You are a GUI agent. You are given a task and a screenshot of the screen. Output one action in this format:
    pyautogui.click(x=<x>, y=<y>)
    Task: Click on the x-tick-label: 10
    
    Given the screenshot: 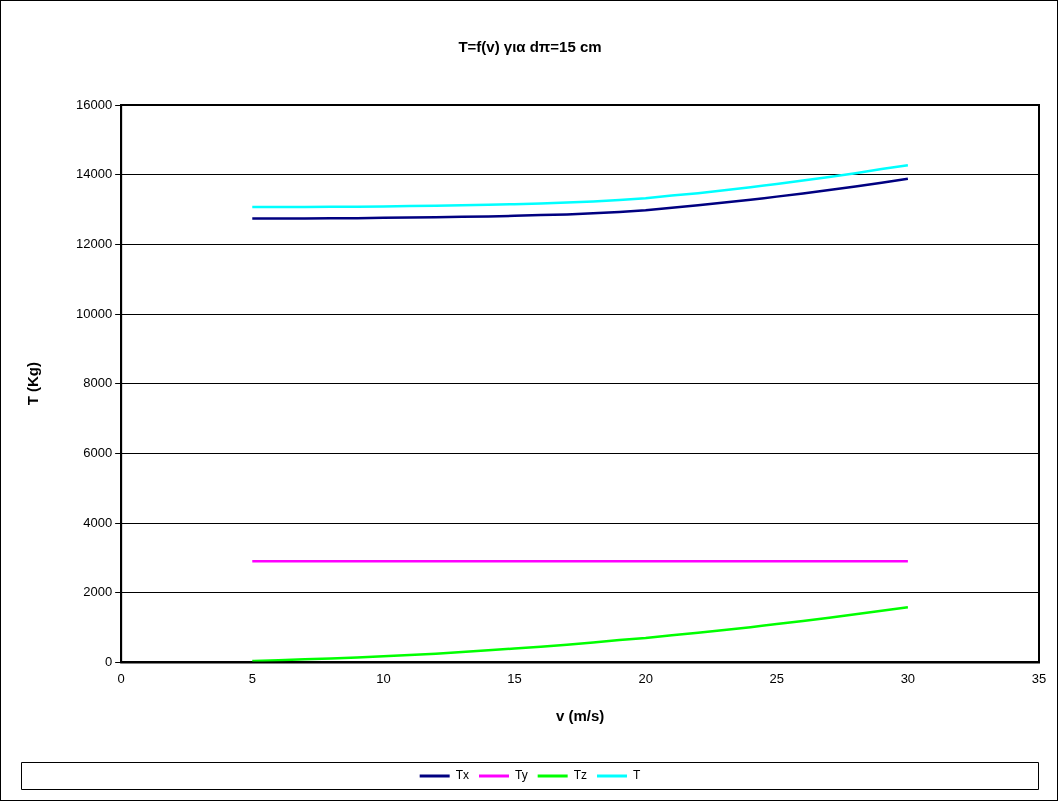 What is the action you would take?
    pyautogui.click(x=383, y=678)
    